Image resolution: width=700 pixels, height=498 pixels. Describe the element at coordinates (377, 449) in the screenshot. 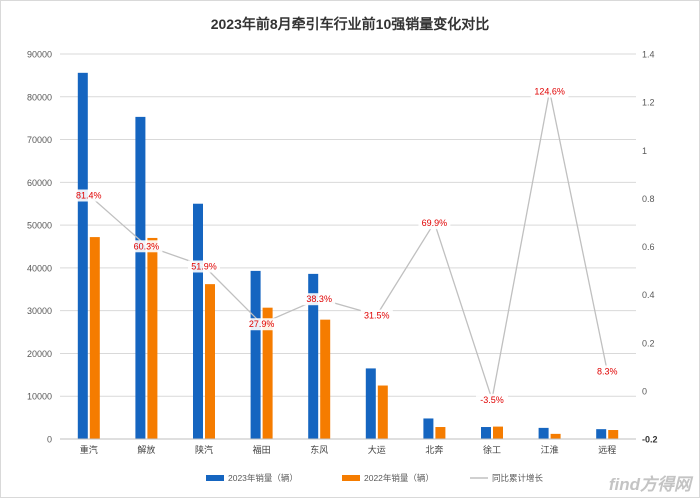

I see `x-tick-label: 大运` at that location.